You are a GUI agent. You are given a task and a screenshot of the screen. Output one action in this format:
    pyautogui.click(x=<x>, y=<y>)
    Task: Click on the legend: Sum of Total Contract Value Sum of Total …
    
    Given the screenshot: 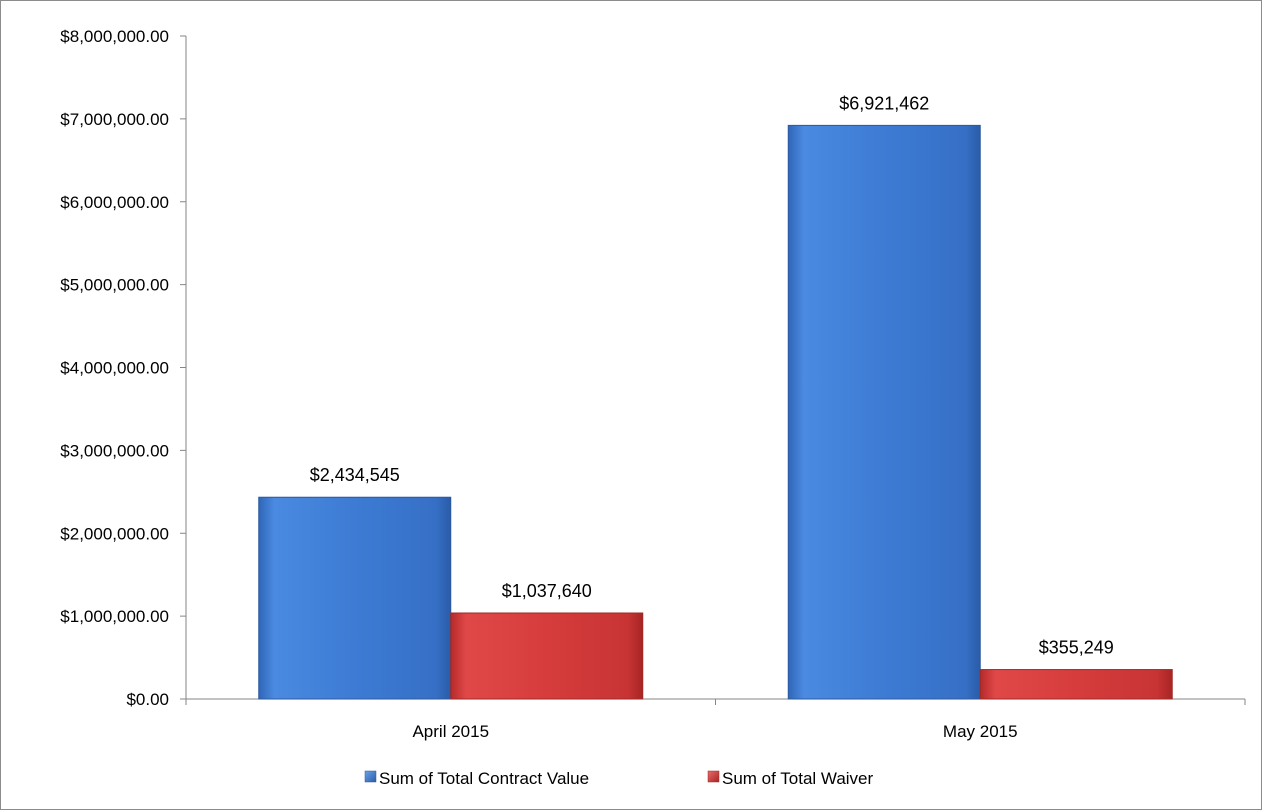 What is the action you would take?
    pyautogui.click(x=619, y=778)
    